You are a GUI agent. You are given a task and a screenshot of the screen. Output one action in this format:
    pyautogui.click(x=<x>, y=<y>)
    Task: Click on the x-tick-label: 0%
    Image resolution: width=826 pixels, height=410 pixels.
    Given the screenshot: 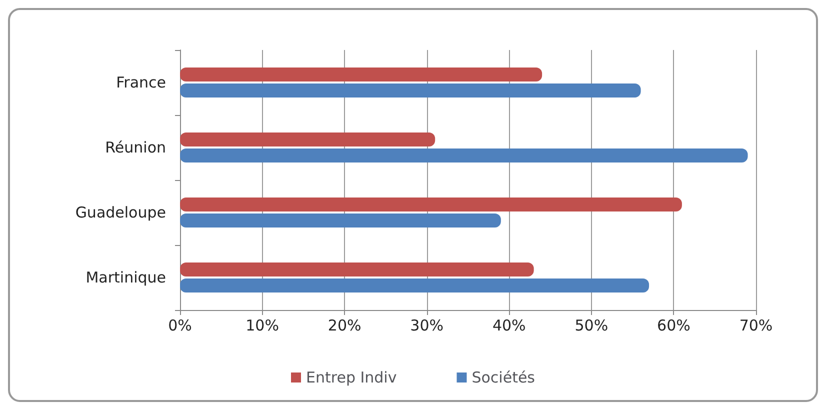 What is the action you would take?
    pyautogui.click(x=180, y=325)
    